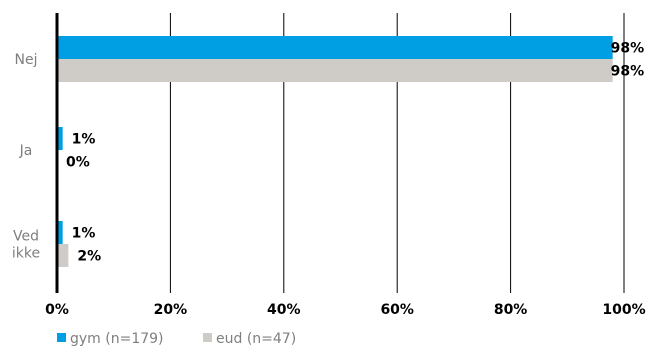 The height and width of the screenshot is (347, 654). I want to click on data-label-eud-nej: 98%, so click(628, 72).